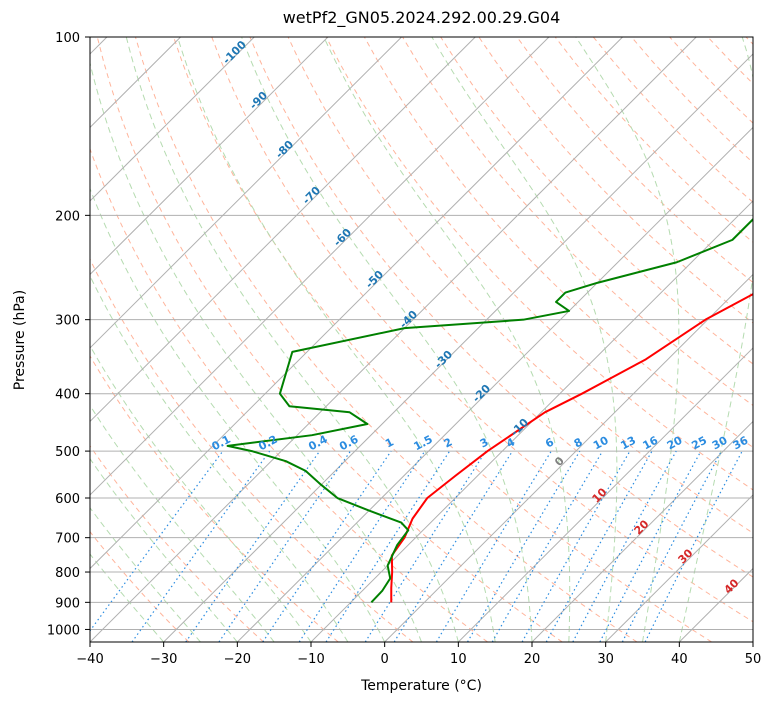 Image resolution: width=775 pixels, height=713 pixels. Describe the element at coordinates (699, 443) in the screenshot. I see `mixing-ratio-label: 25` at that location.